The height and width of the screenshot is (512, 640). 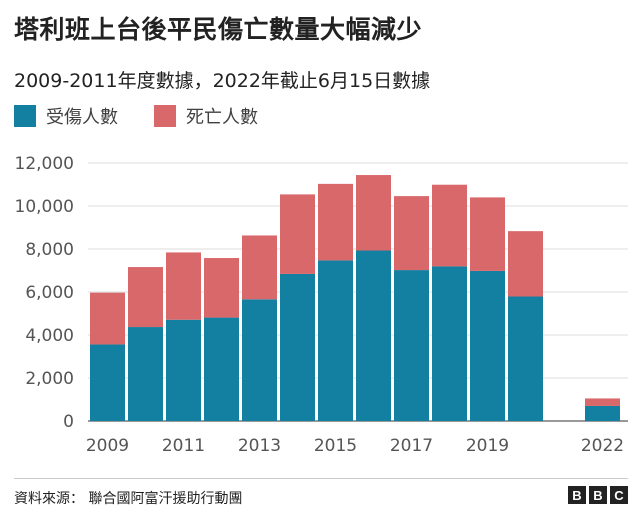 What do you see at coordinates (68, 422) in the screenshot?
I see `y-tick-label: 0` at bounding box center [68, 422].